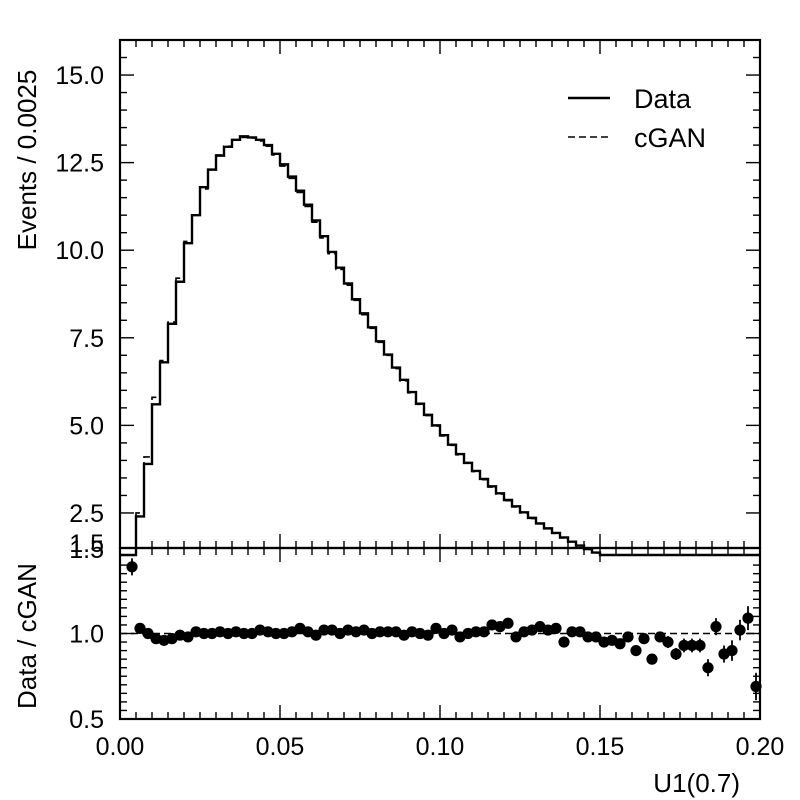  What do you see at coordinates (86, 720) in the screenshot?
I see `lower-y-tick-label: 0.5` at bounding box center [86, 720].